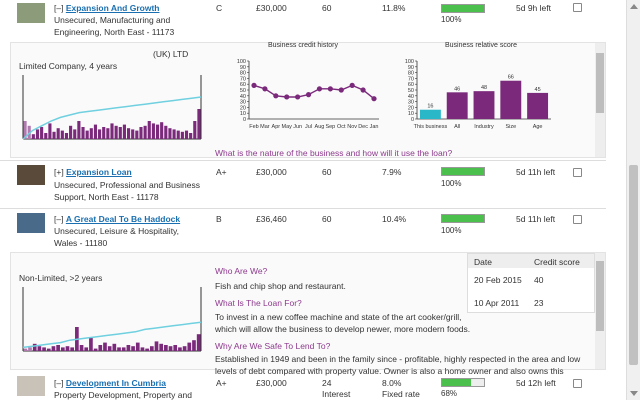 The height and width of the screenshot is (400, 640). What do you see at coordinates (511, 99) in the screenshot?
I see `score-bar` at bounding box center [511, 99].